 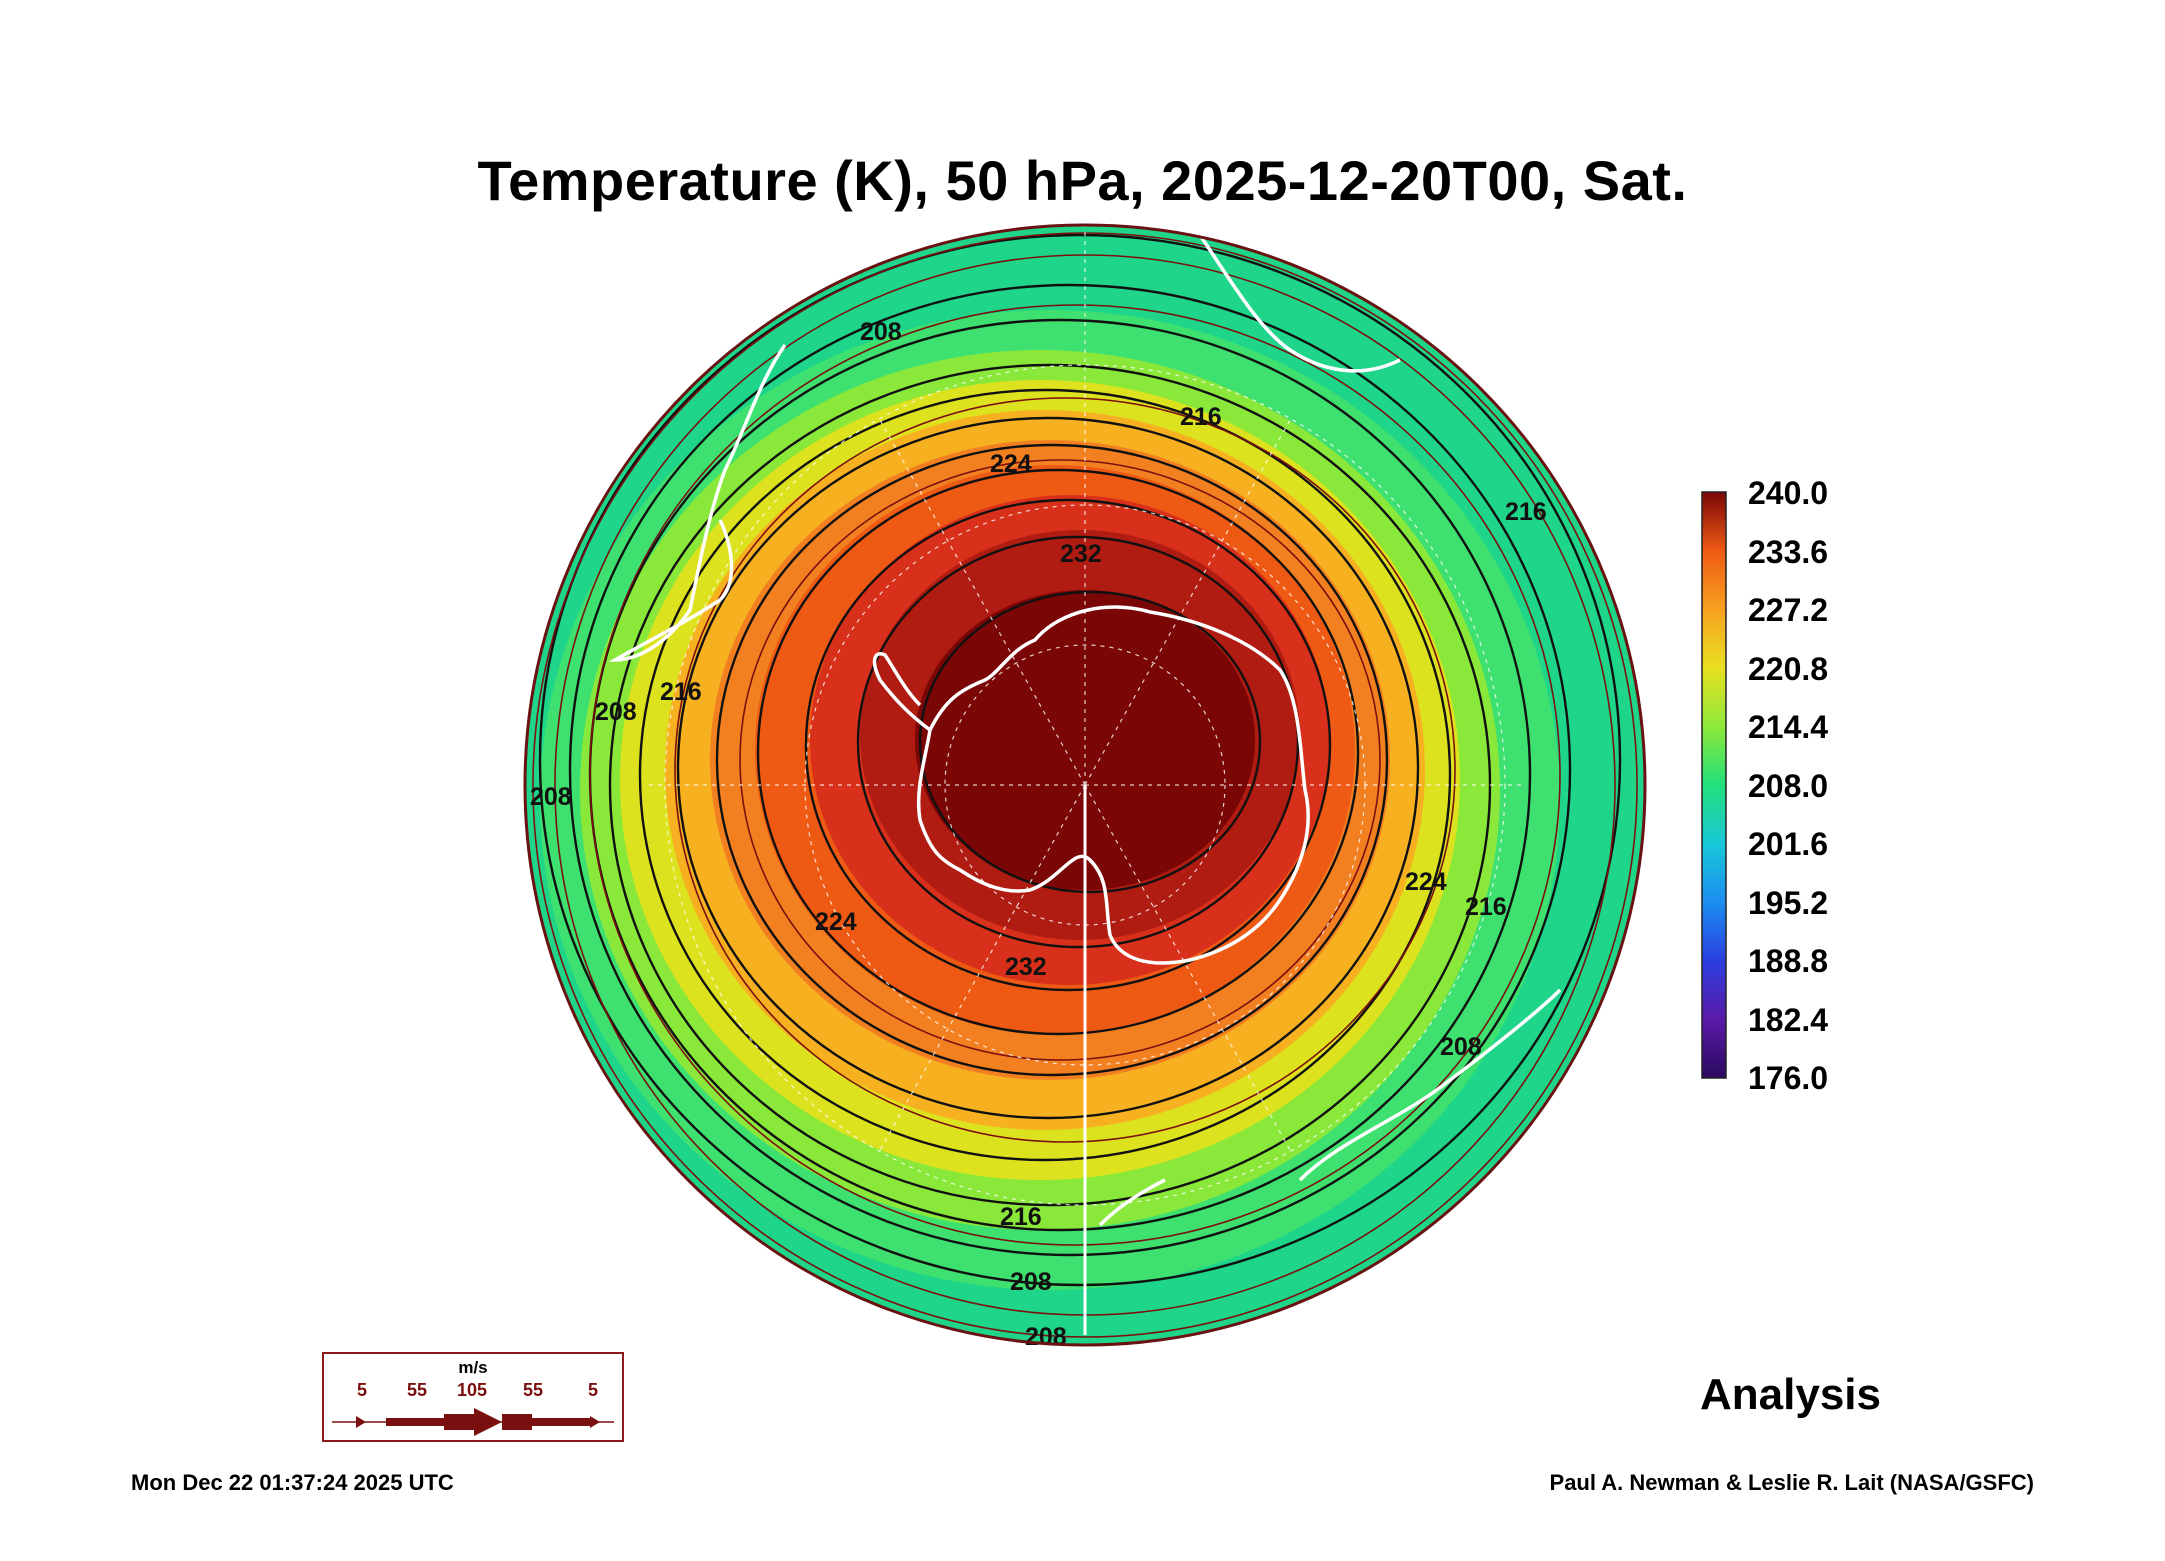 What do you see at coordinates (473, 1422) in the screenshot?
I see `legend-arrow-icon` at bounding box center [473, 1422].